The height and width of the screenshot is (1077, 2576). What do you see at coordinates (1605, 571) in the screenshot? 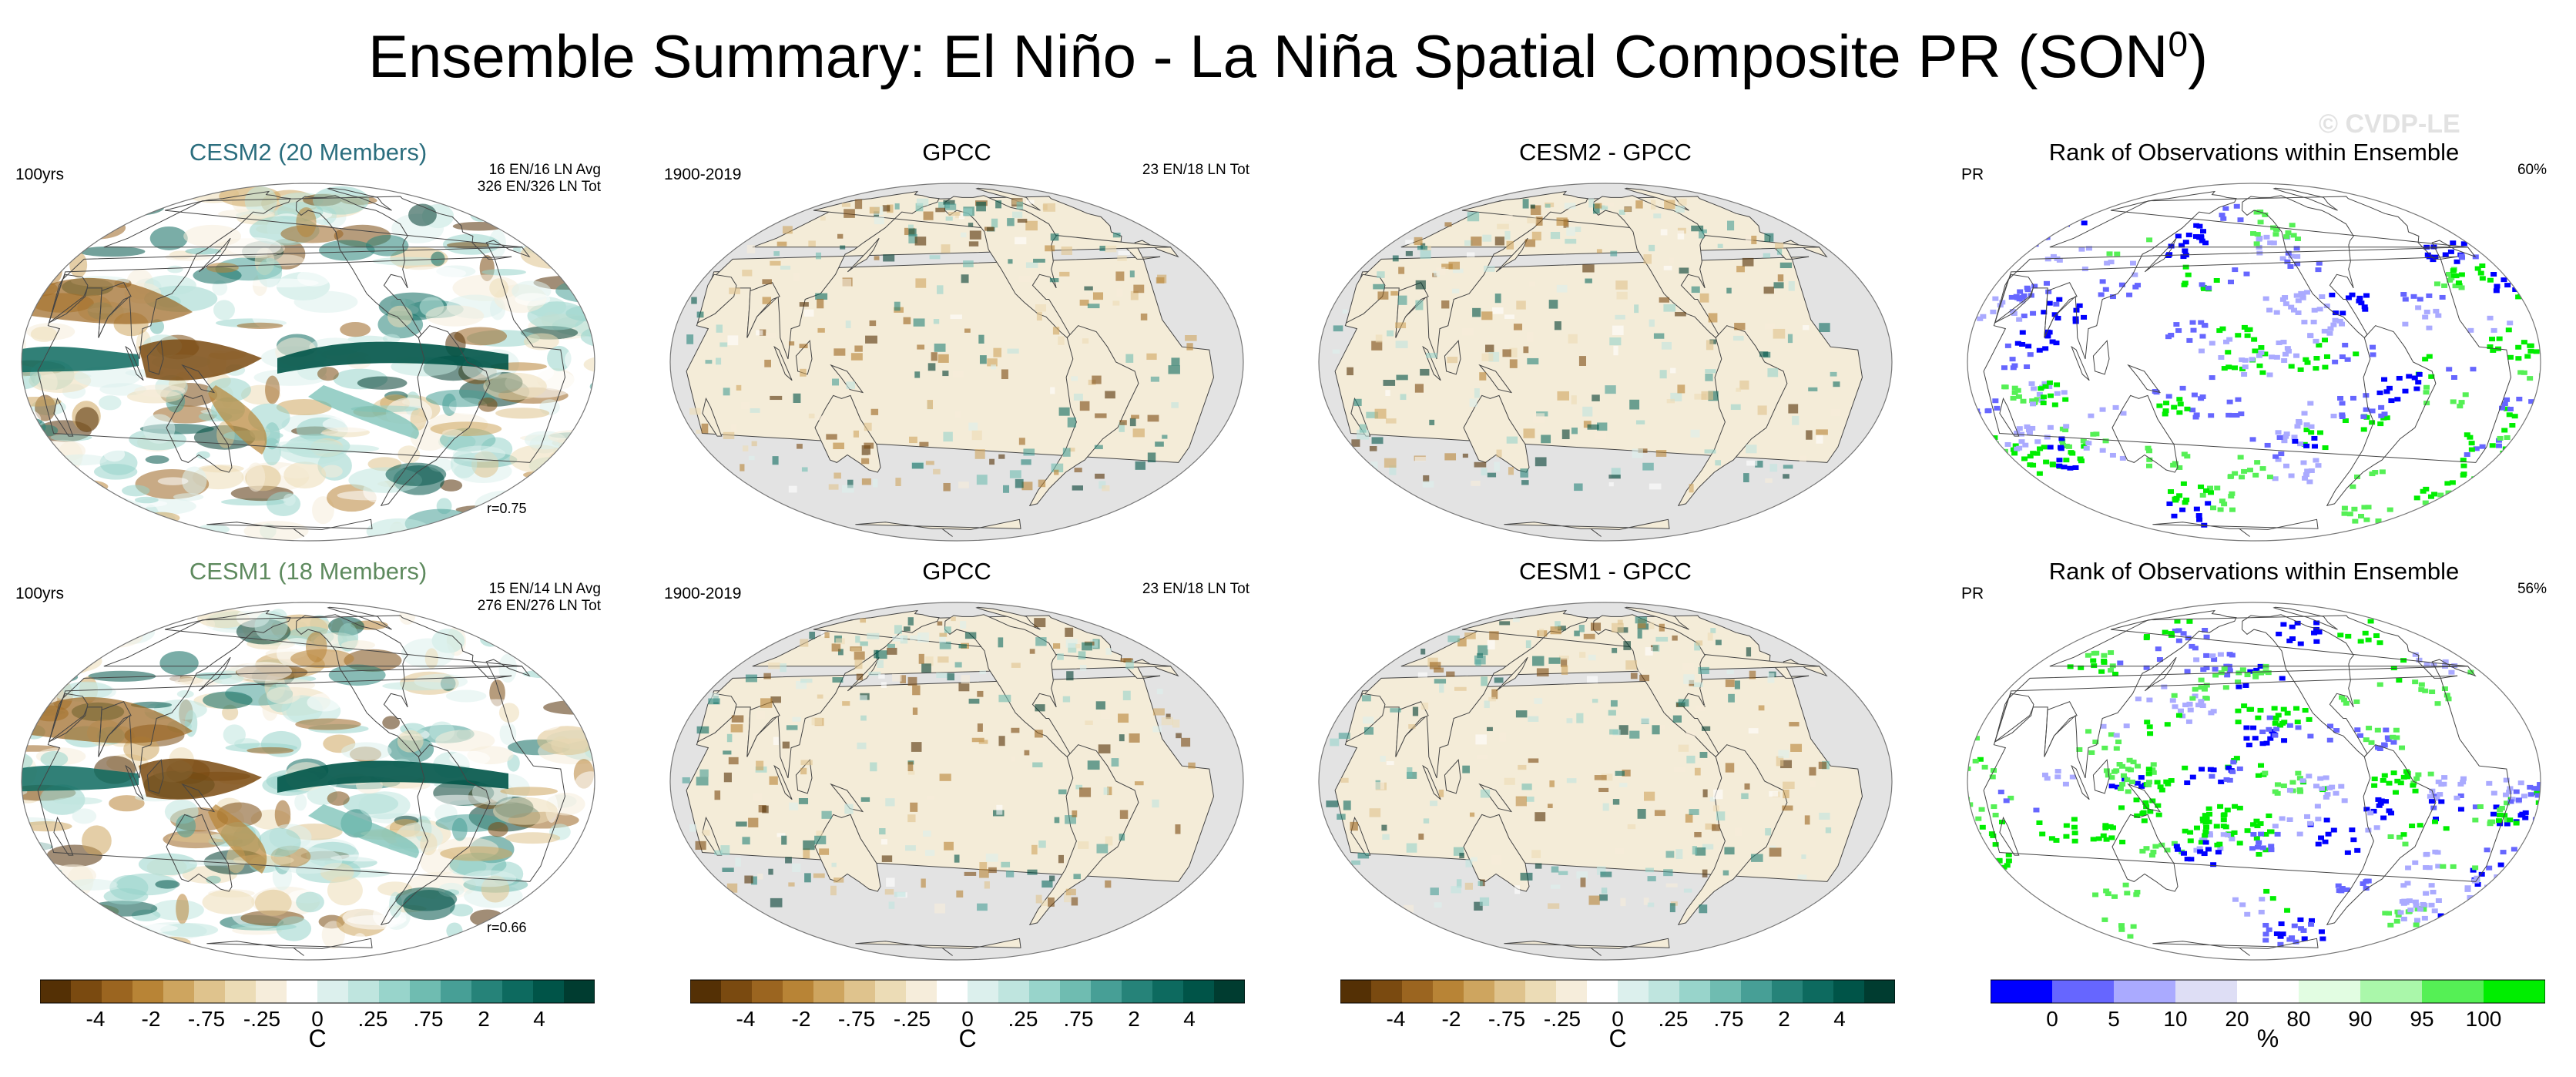
I see `panel-title: CESM1 - GPCC` at bounding box center [1605, 571].